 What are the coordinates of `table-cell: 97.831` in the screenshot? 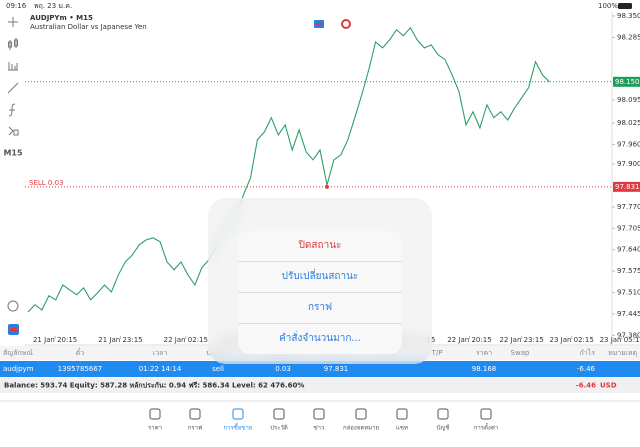 It's located at (336, 369).